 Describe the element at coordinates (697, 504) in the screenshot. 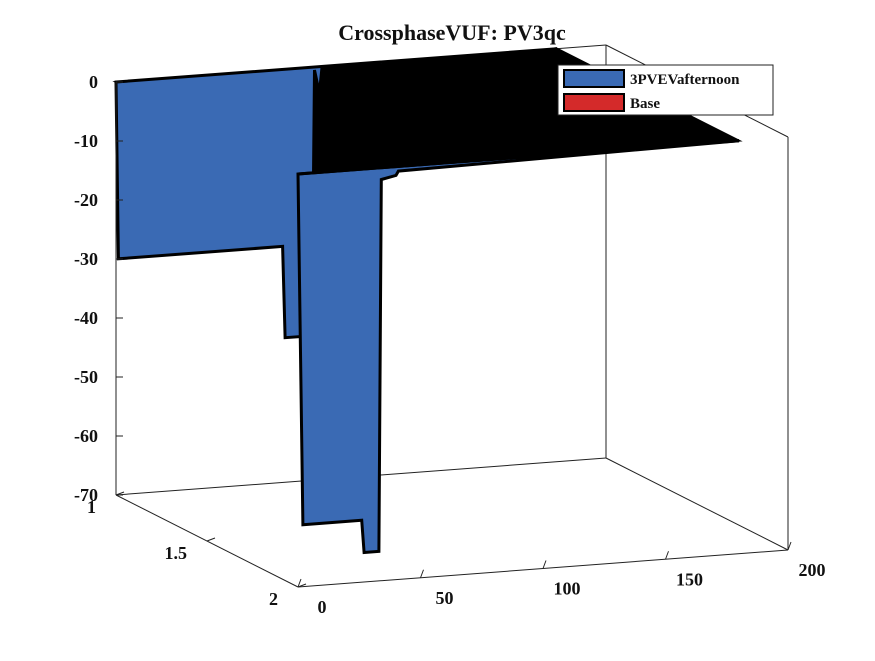

I see `box-edge-right-floor` at that location.